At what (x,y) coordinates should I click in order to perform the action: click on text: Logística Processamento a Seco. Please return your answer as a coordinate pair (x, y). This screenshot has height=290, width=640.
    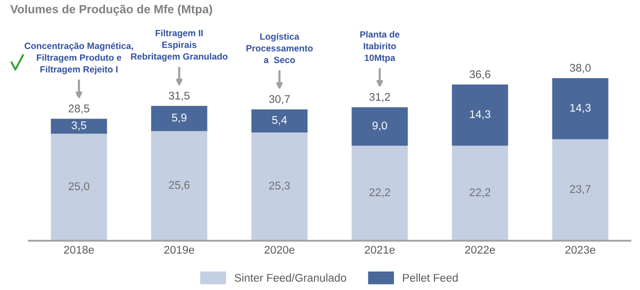
    Looking at the image, I should click on (279, 48).